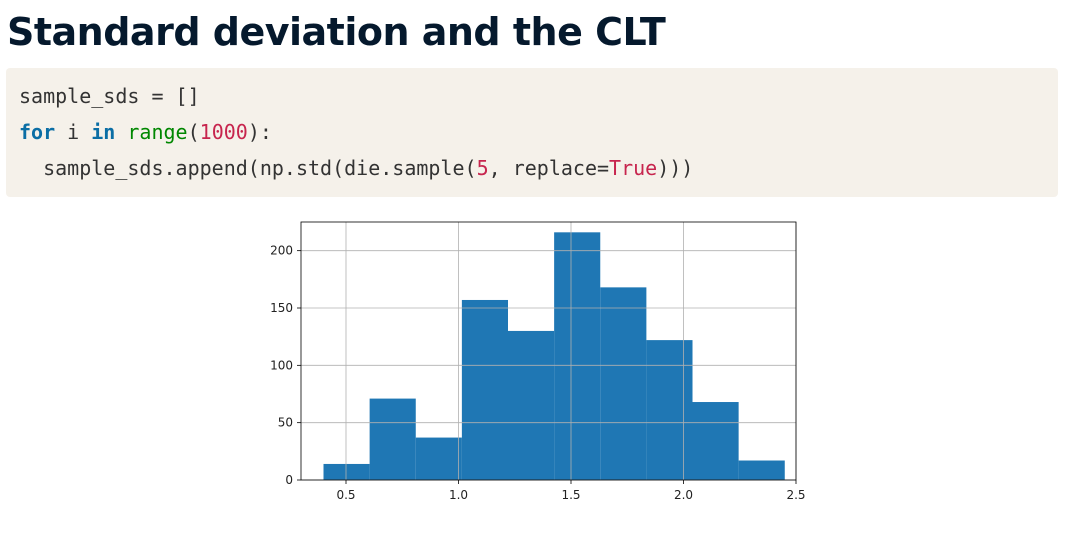 The width and height of the screenshot is (1067, 545). What do you see at coordinates (121, 132) in the screenshot?
I see `code-space` at bounding box center [121, 132].